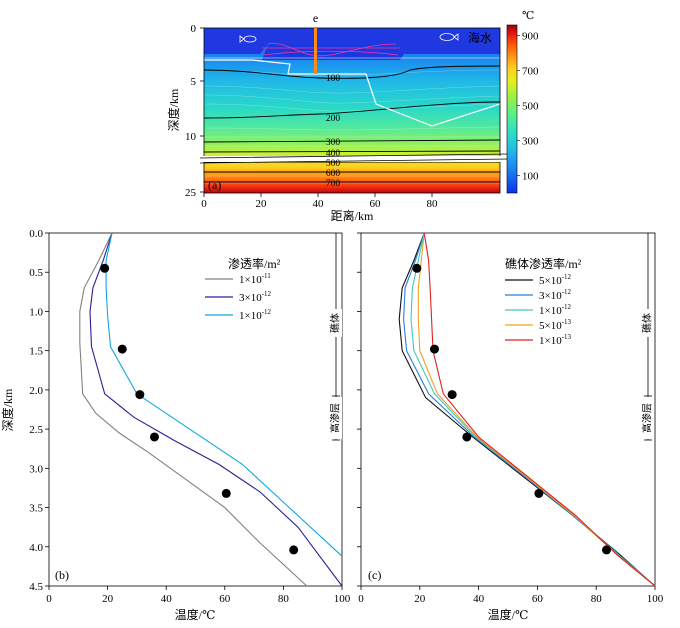 The height and width of the screenshot is (628, 680). Describe the element at coordinates (333, 184) in the screenshot. I see `contour-label-700: 700` at that location.